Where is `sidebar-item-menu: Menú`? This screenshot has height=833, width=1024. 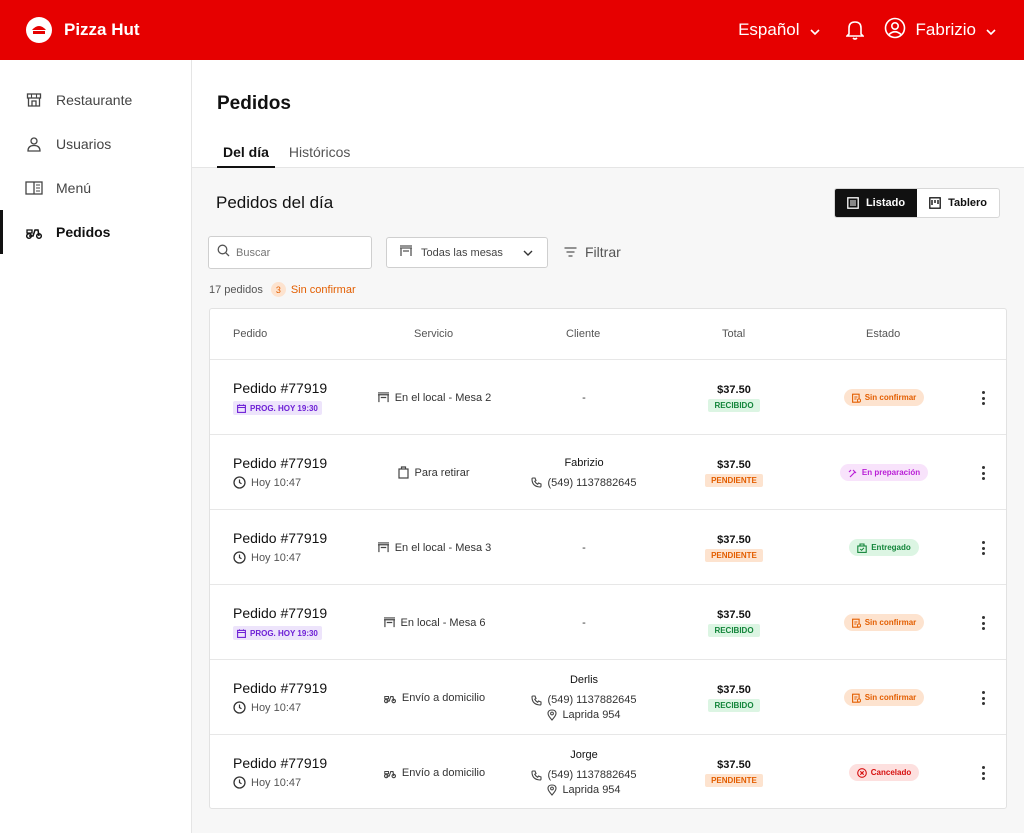
sidebar-item-menu: Menú is located at coordinates (95, 188).